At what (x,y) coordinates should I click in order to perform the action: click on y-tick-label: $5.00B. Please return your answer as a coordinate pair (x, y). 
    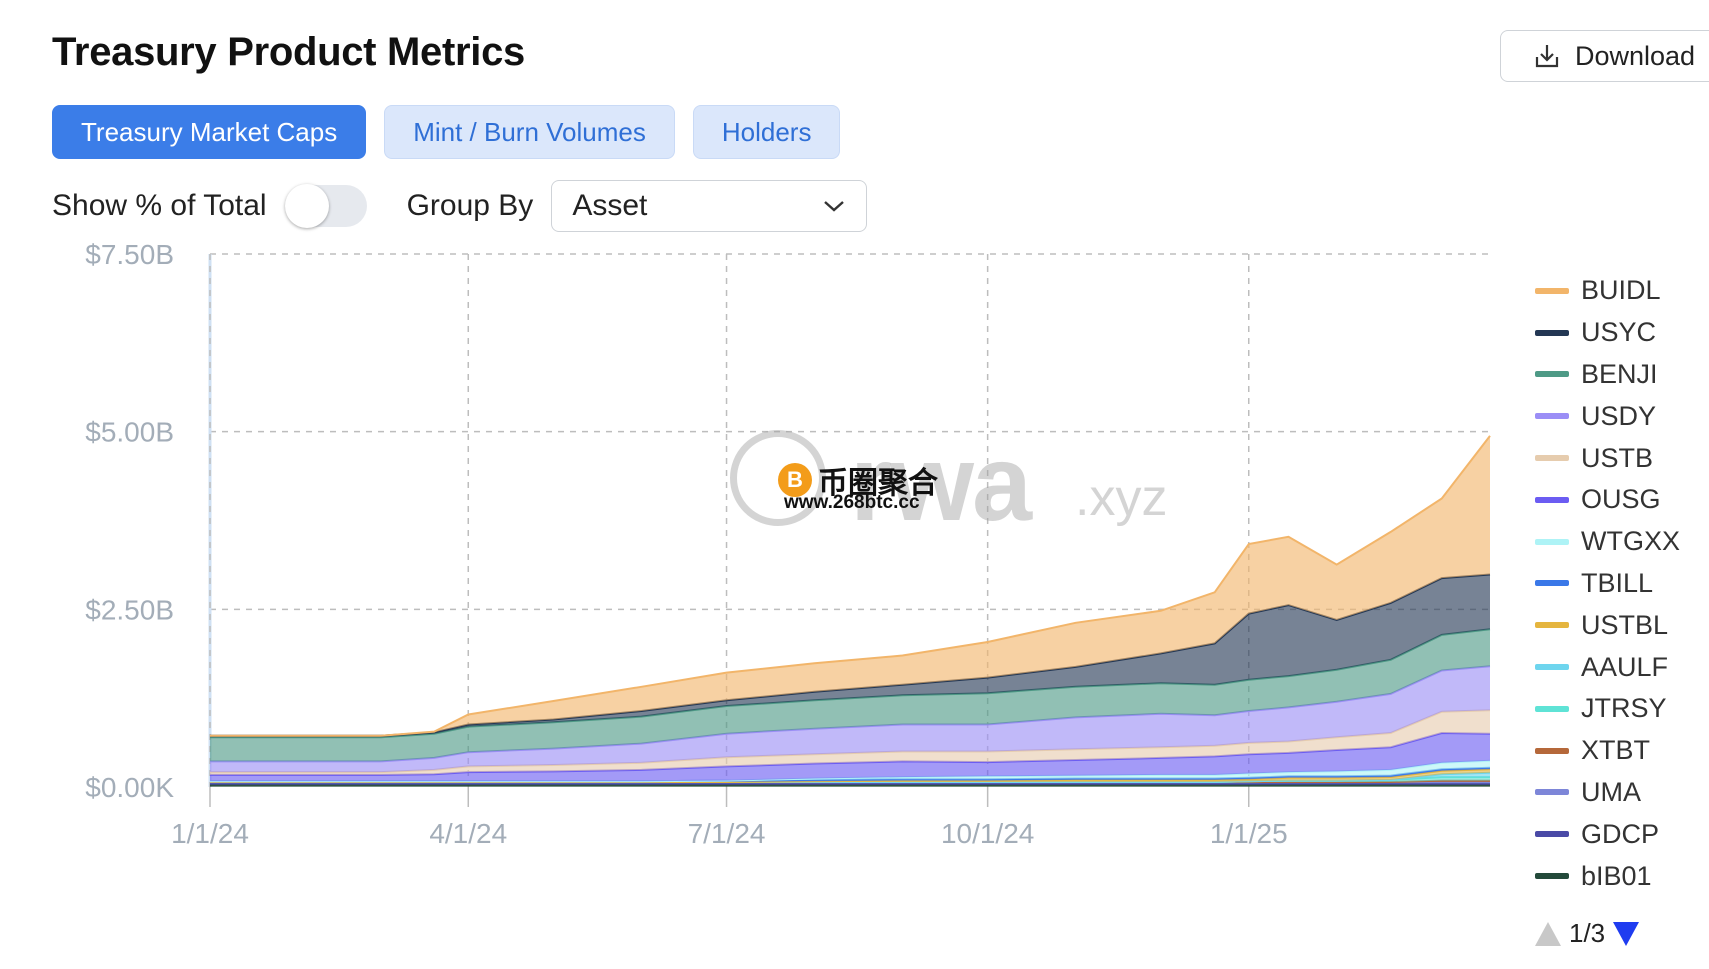
    Looking at the image, I should click on (129, 432).